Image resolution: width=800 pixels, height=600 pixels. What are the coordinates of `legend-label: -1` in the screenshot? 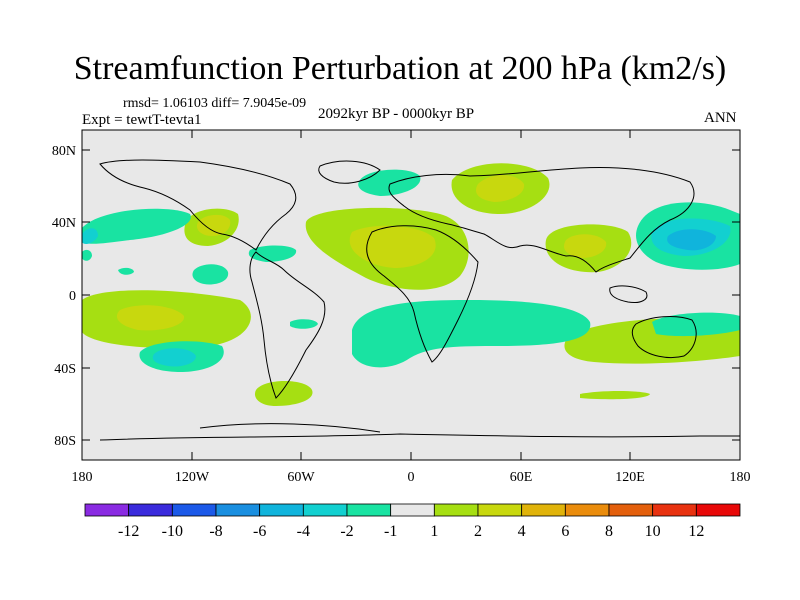 It's located at (390, 531).